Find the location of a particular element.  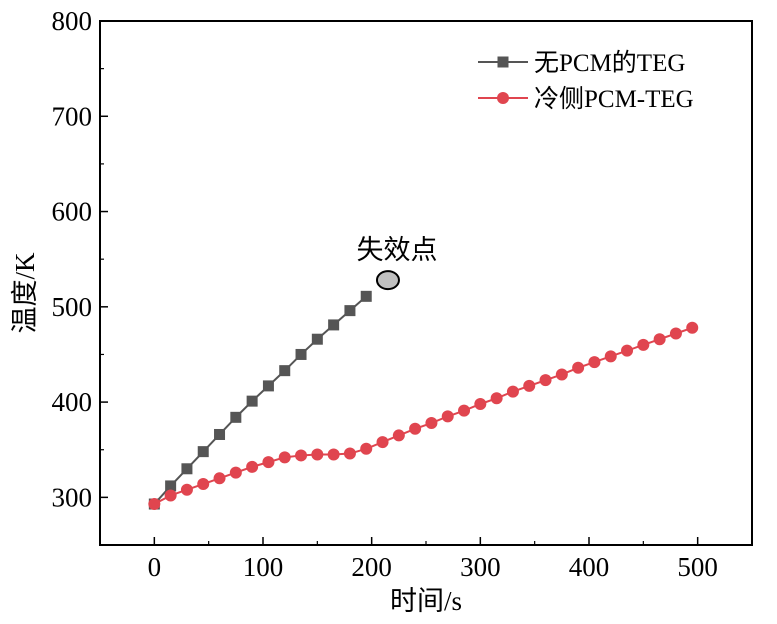

x-tick-label: 100 is located at coordinates (263, 567).